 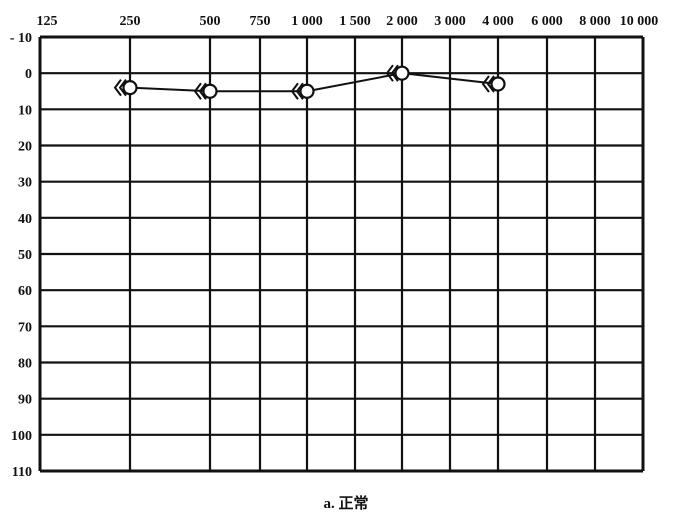 I want to click on x-tick-label: 1 500, so click(x=355, y=21).